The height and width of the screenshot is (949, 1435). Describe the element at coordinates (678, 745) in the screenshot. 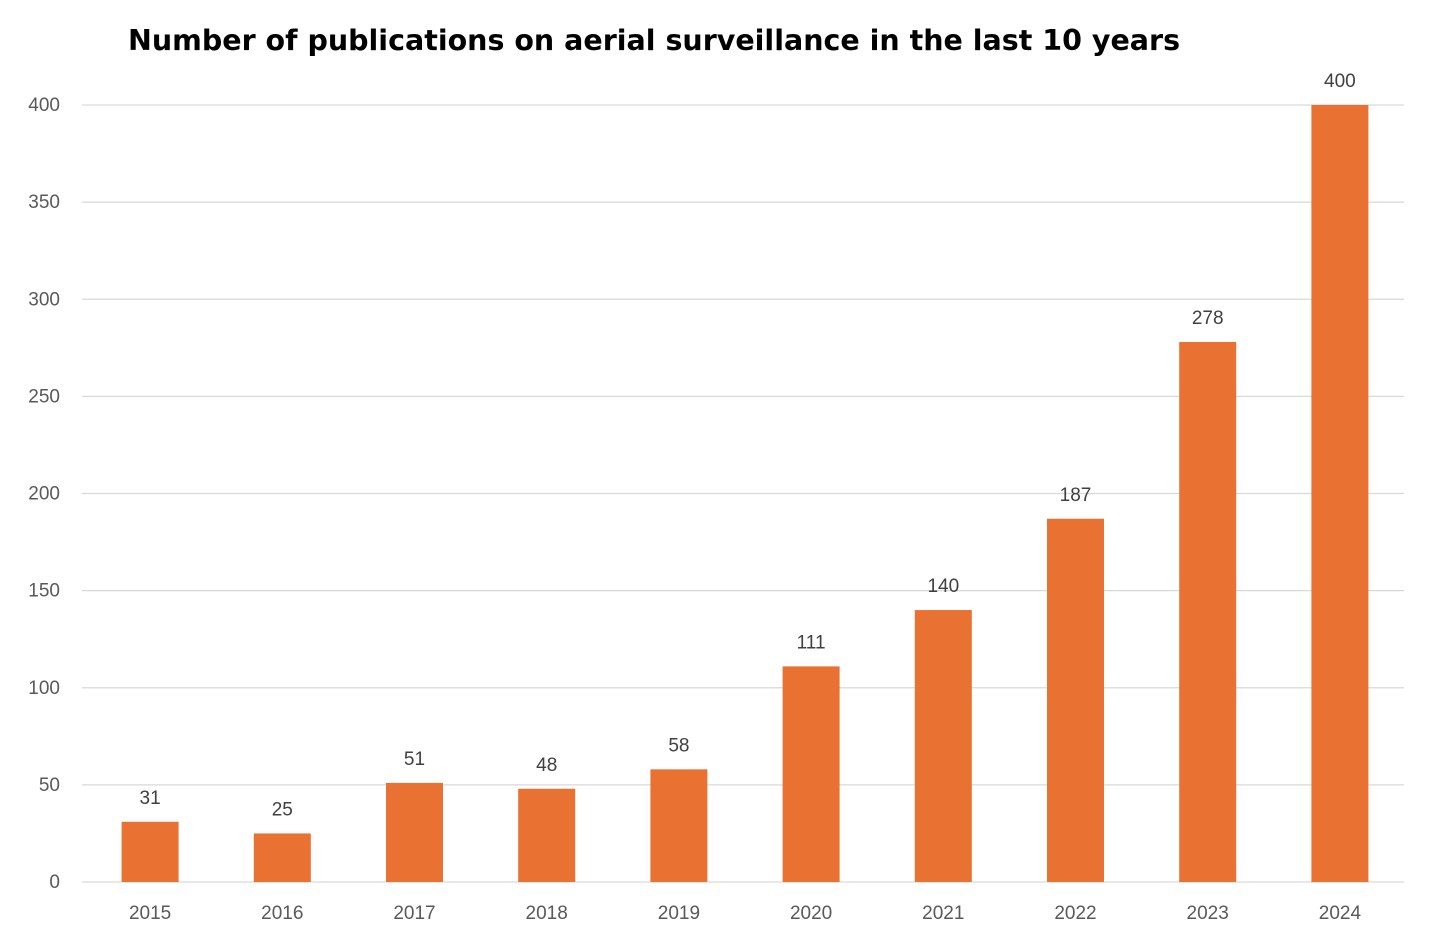

I see `data-label-2019: 58` at that location.